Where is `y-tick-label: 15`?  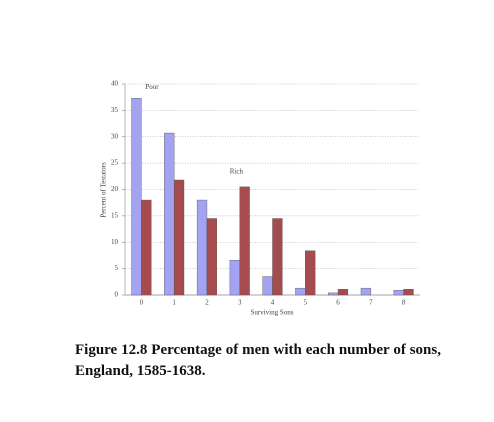 y-tick-label: 15 is located at coordinates (115, 215).